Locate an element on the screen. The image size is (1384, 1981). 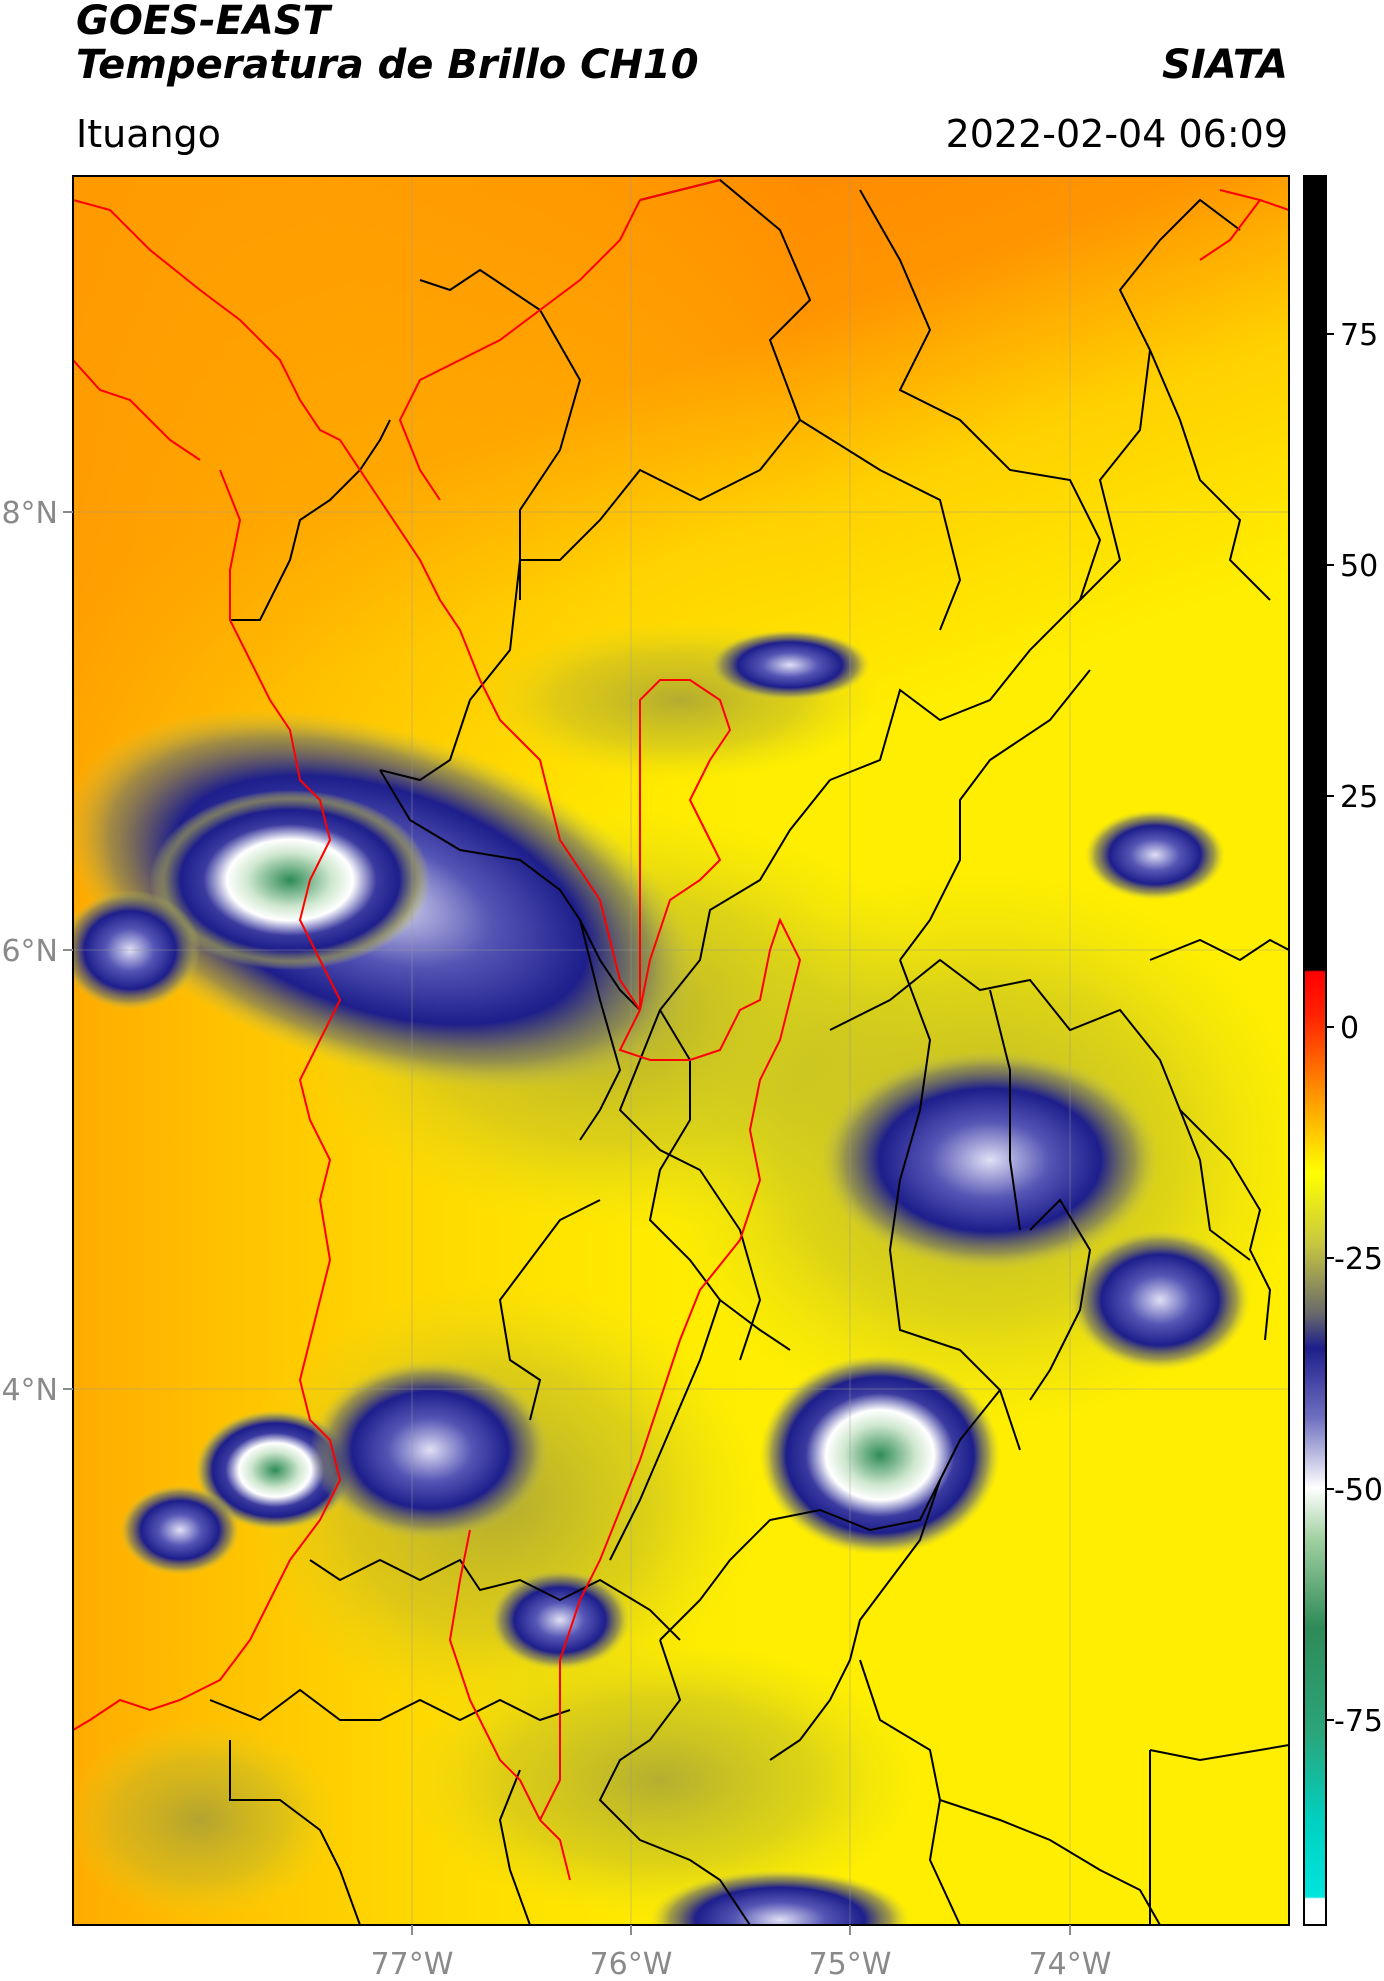
lon-label-75w: 75°W is located at coordinates (850, 1964).